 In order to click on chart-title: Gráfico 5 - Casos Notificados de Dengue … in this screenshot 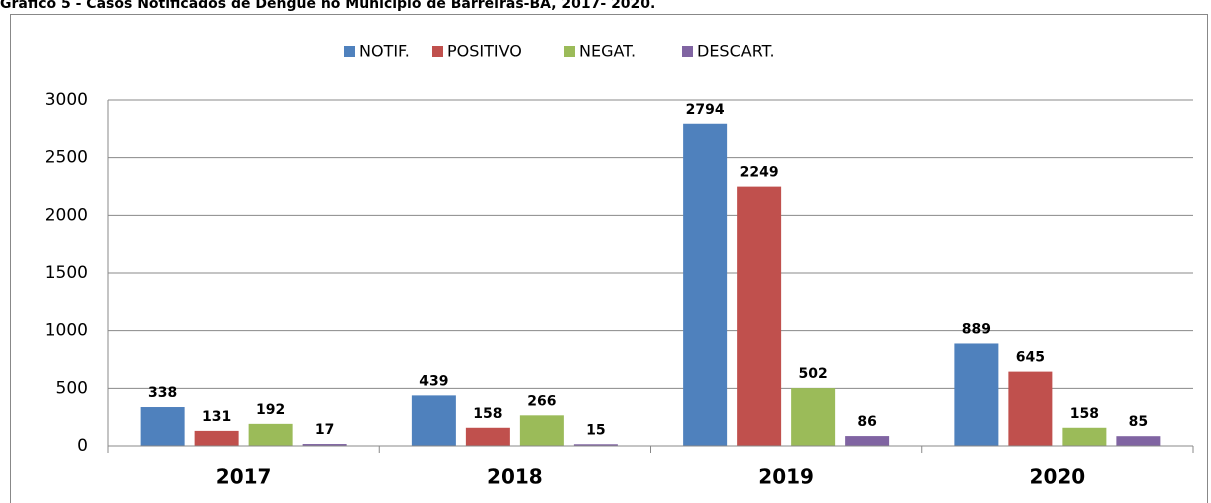, I will do `click(327, 6)`.